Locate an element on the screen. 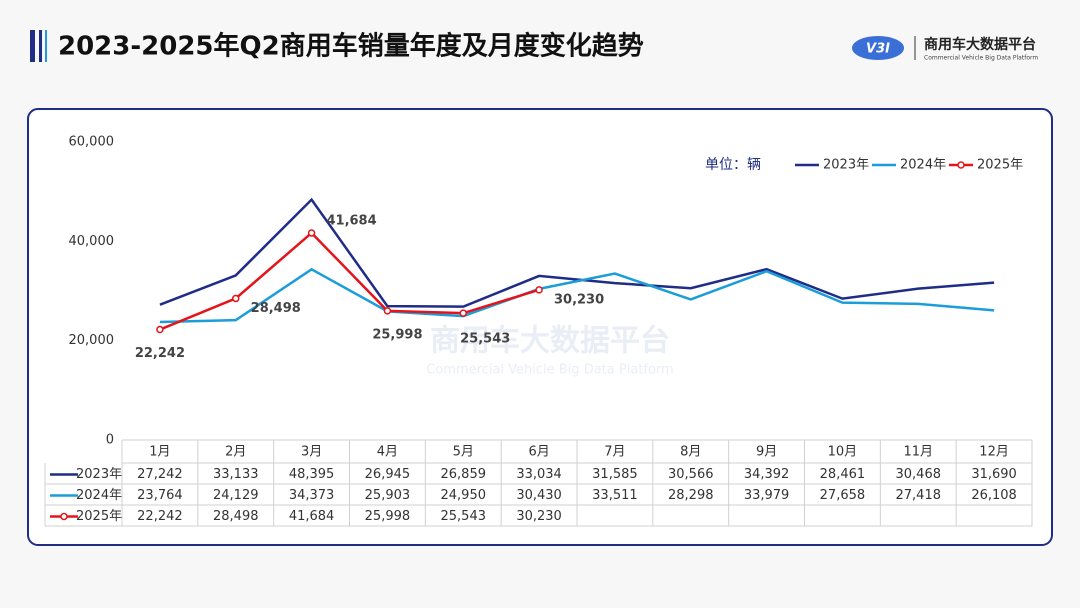 This screenshot has height=608, width=1080. table-cell: 26,859 is located at coordinates (464, 474).